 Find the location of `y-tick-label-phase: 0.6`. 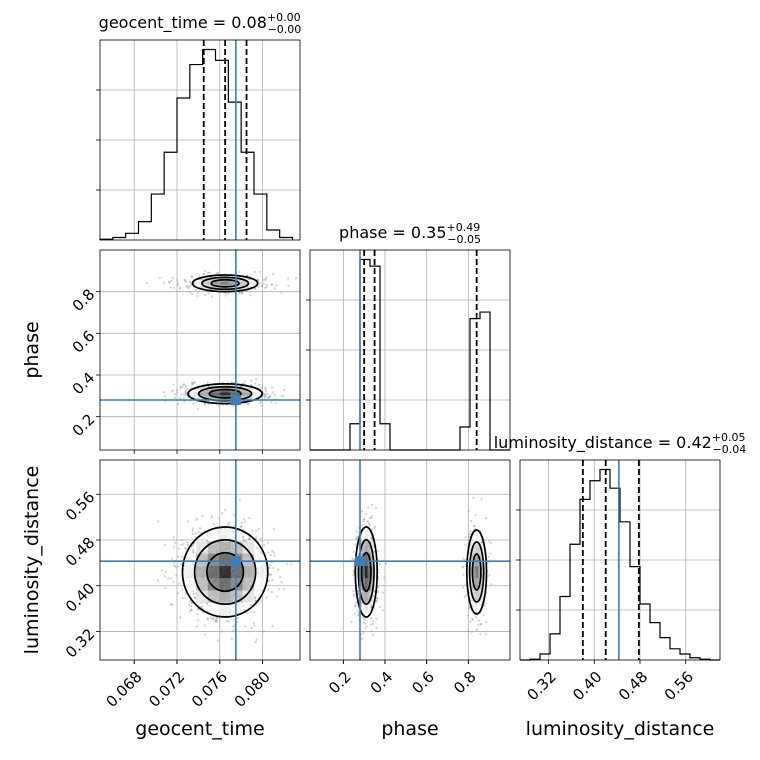

y-tick-label-phase: 0.6 is located at coordinates (84, 342).